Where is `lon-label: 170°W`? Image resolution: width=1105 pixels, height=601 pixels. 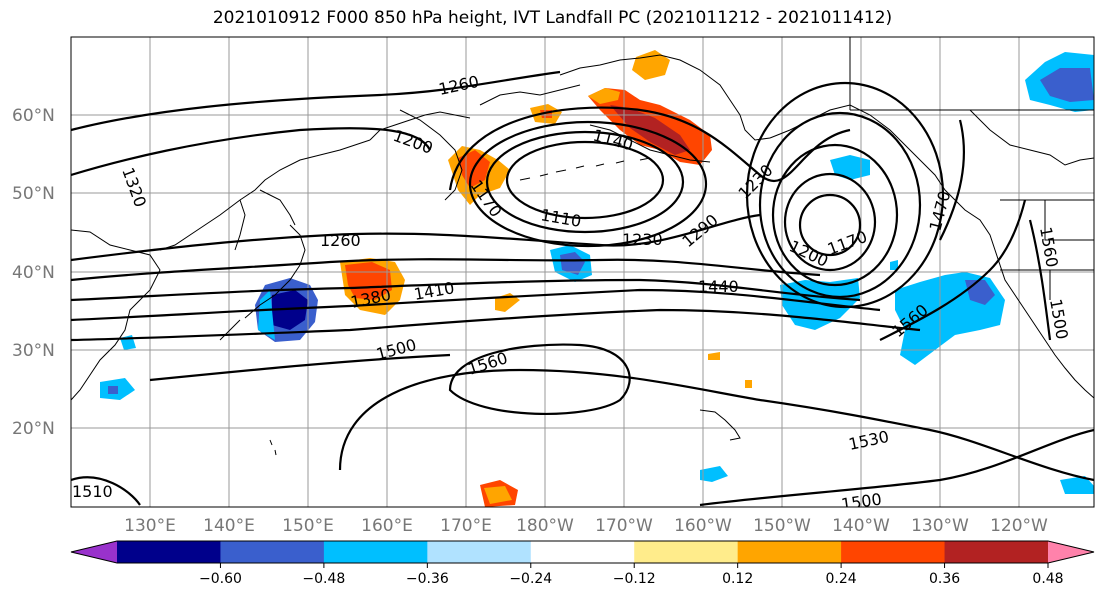 lon-label: 170°W is located at coordinates (624, 526).